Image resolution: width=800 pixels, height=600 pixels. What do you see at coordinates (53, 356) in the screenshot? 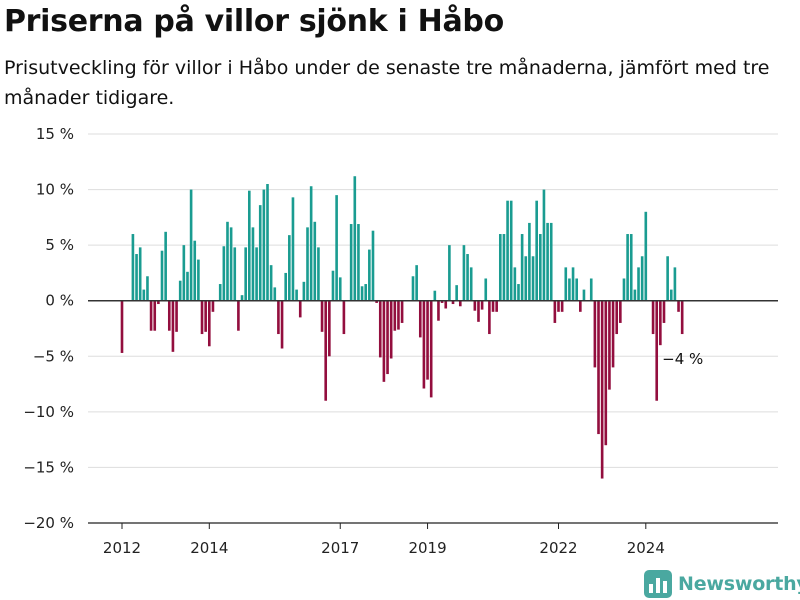
I see `y-tick-label: −5 %` at bounding box center [53, 356].